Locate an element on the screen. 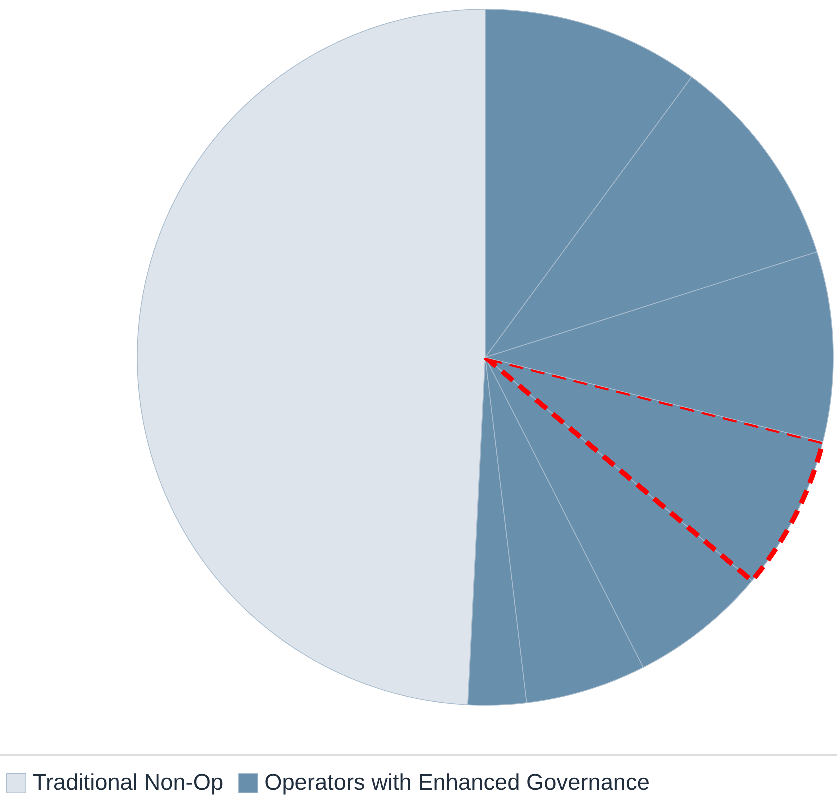 This screenshot has height=800, width=837. legend-label: Operators with Enhanced Governance is located at coordinates (457, 782).